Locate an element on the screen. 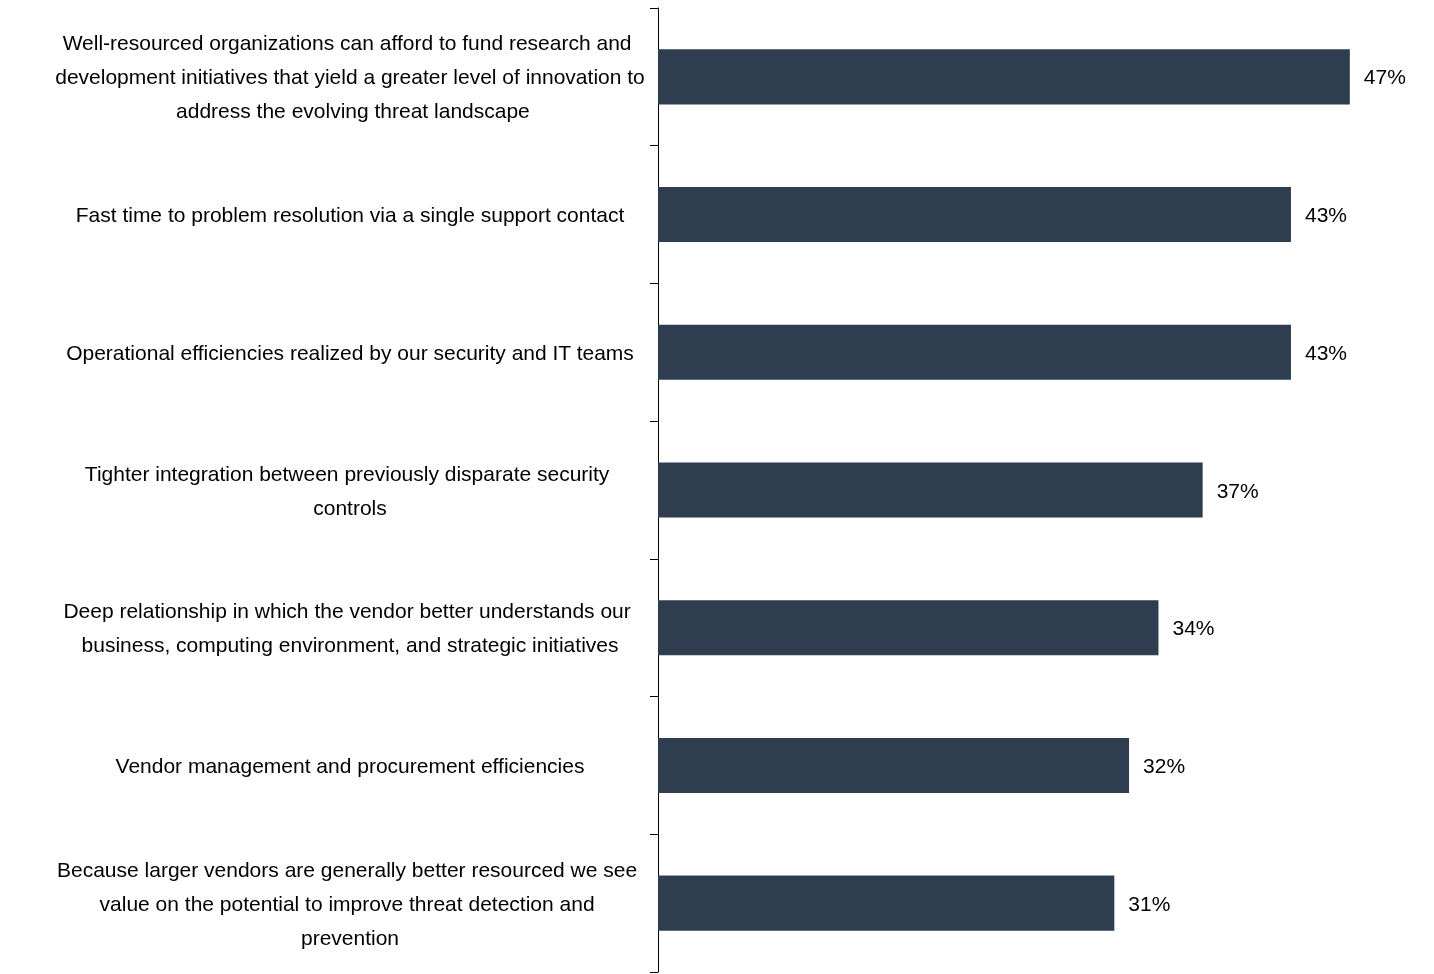 This screenshot has width=1434, height=974. y-tick-label: Well-resourced organizations can afford to fund research and development initiatives that yield a greater level of innovation to address the evolving threat landscape is located at coordinates (350, 77).